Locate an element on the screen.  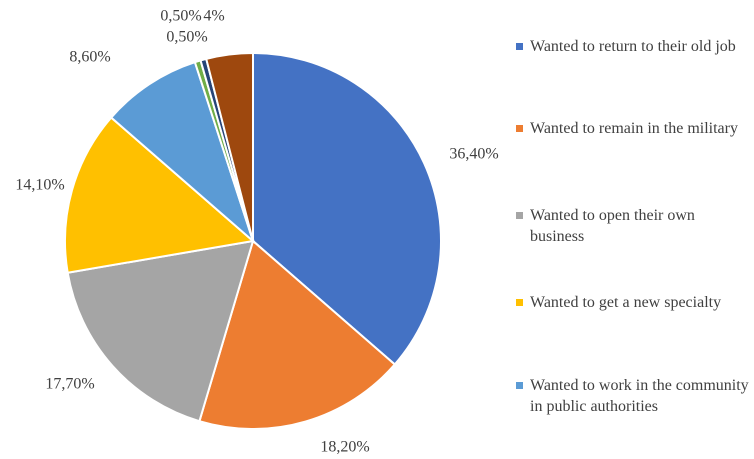
data-label: 14,10% is located at coordinates (39, 185).